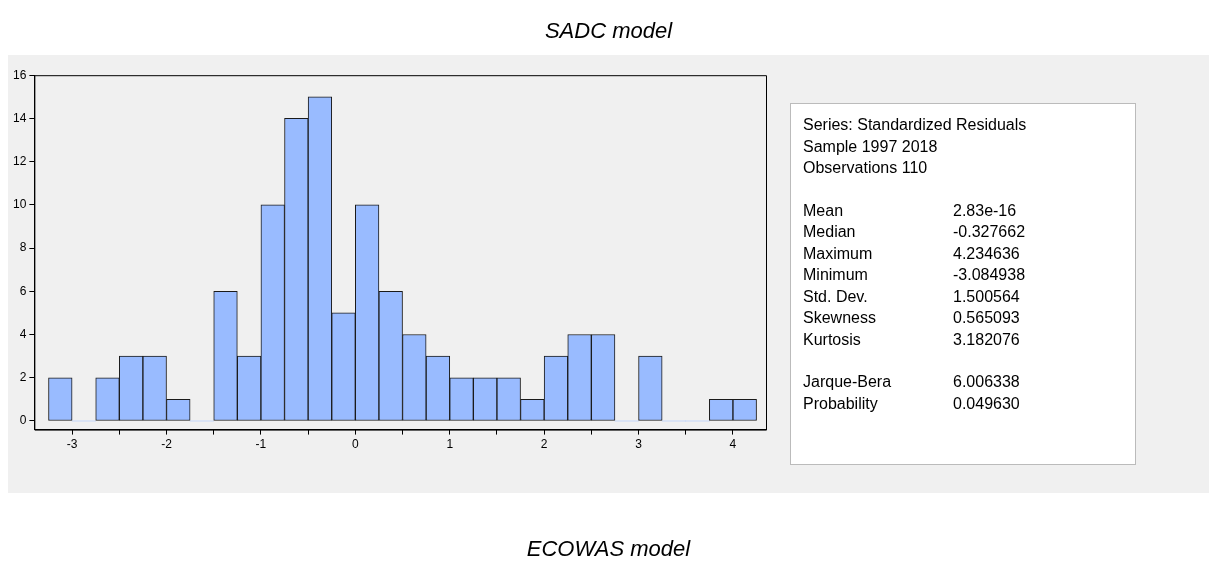  I want to click on text: Series: Standardized Residuals, so click(915, 125).